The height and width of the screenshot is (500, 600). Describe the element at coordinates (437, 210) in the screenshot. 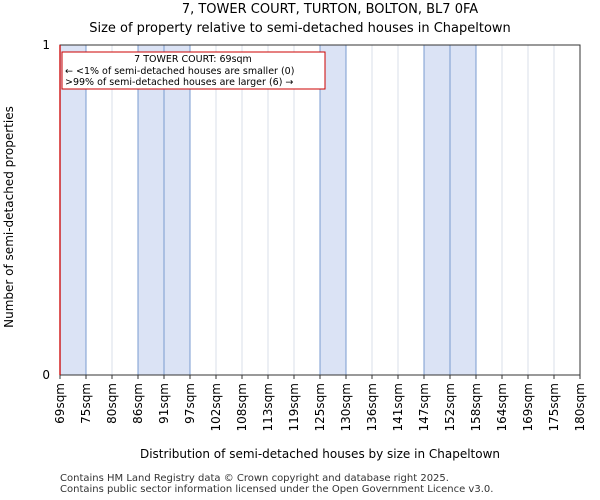

I see `bar-147sqm` at that location.